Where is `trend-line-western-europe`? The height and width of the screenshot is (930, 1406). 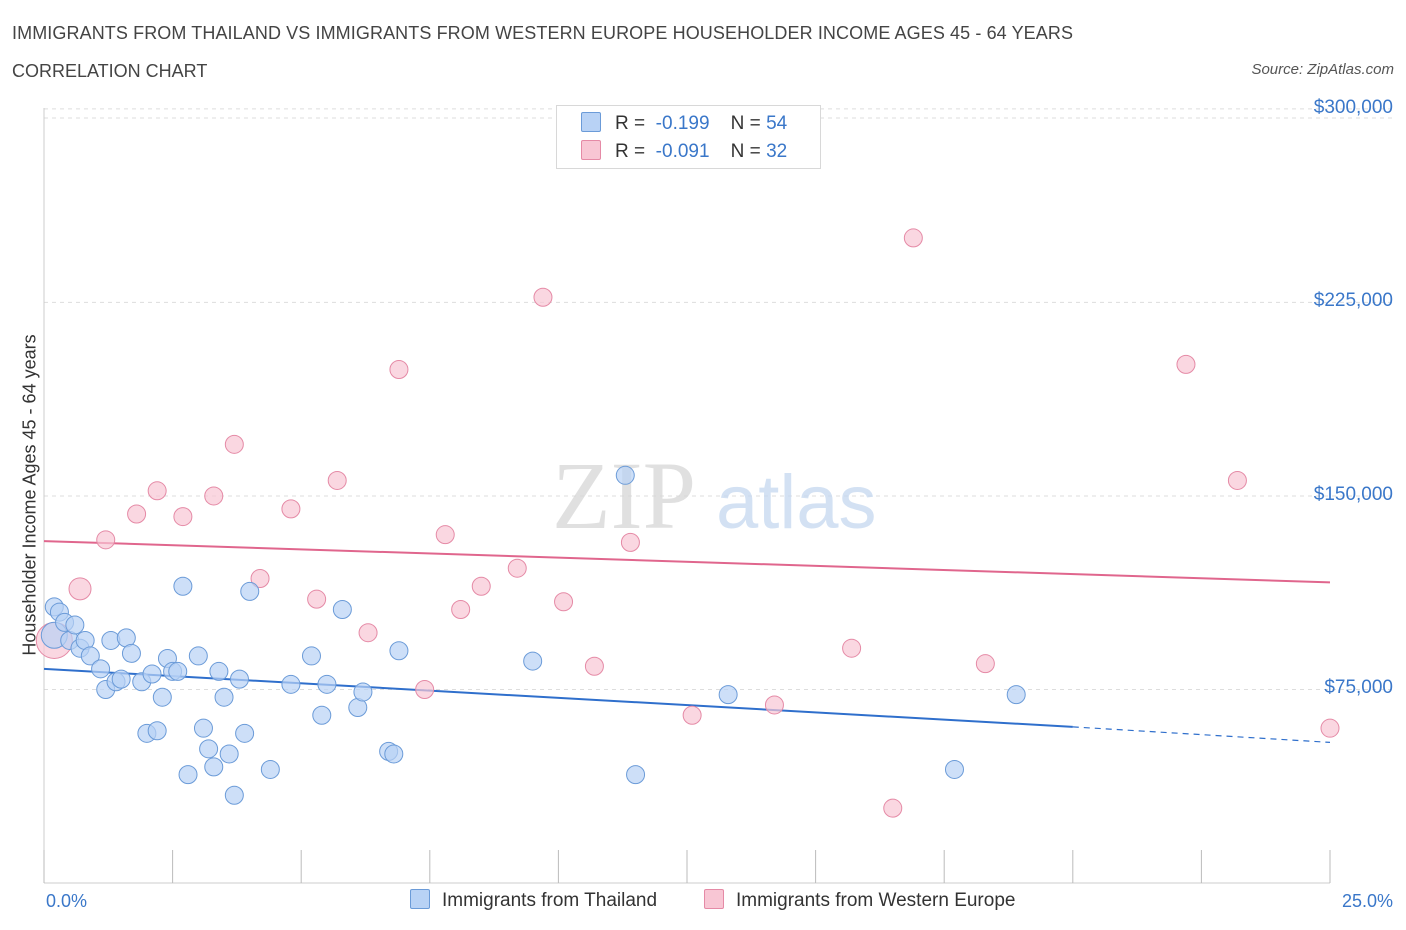 trend-line-western-europe is located at coordinates (687, 562).